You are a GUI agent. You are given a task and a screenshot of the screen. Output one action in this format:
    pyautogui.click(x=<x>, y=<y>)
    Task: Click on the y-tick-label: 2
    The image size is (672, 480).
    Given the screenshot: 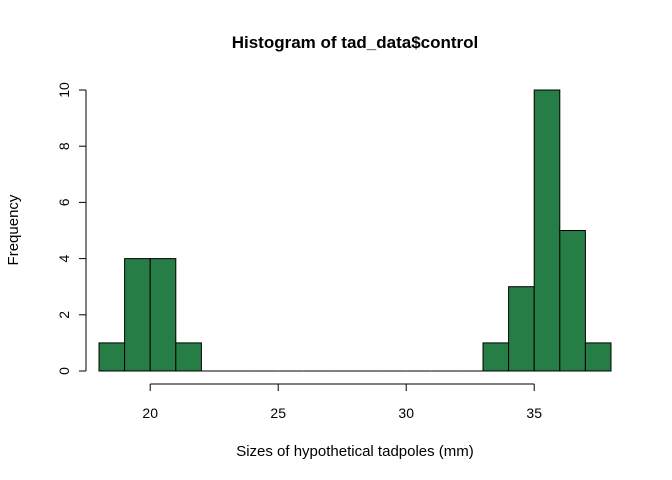 What is the action you would take?
    pyautogui.click(x=64, y=315)
    